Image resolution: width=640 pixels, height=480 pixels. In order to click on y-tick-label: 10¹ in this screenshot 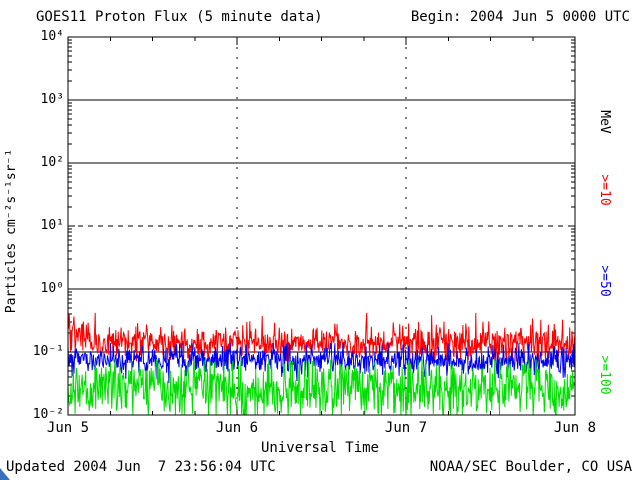, I will do `click(52, 225)`.